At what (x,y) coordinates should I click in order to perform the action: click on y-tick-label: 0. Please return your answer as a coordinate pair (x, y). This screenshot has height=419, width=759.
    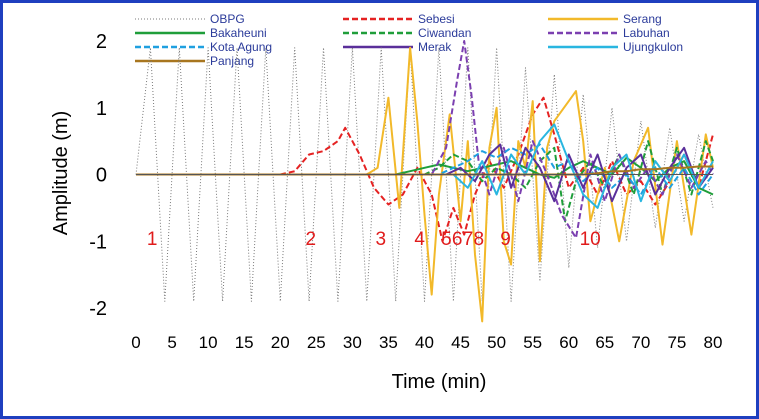
    Looking at the image, I should click on (101, 176).